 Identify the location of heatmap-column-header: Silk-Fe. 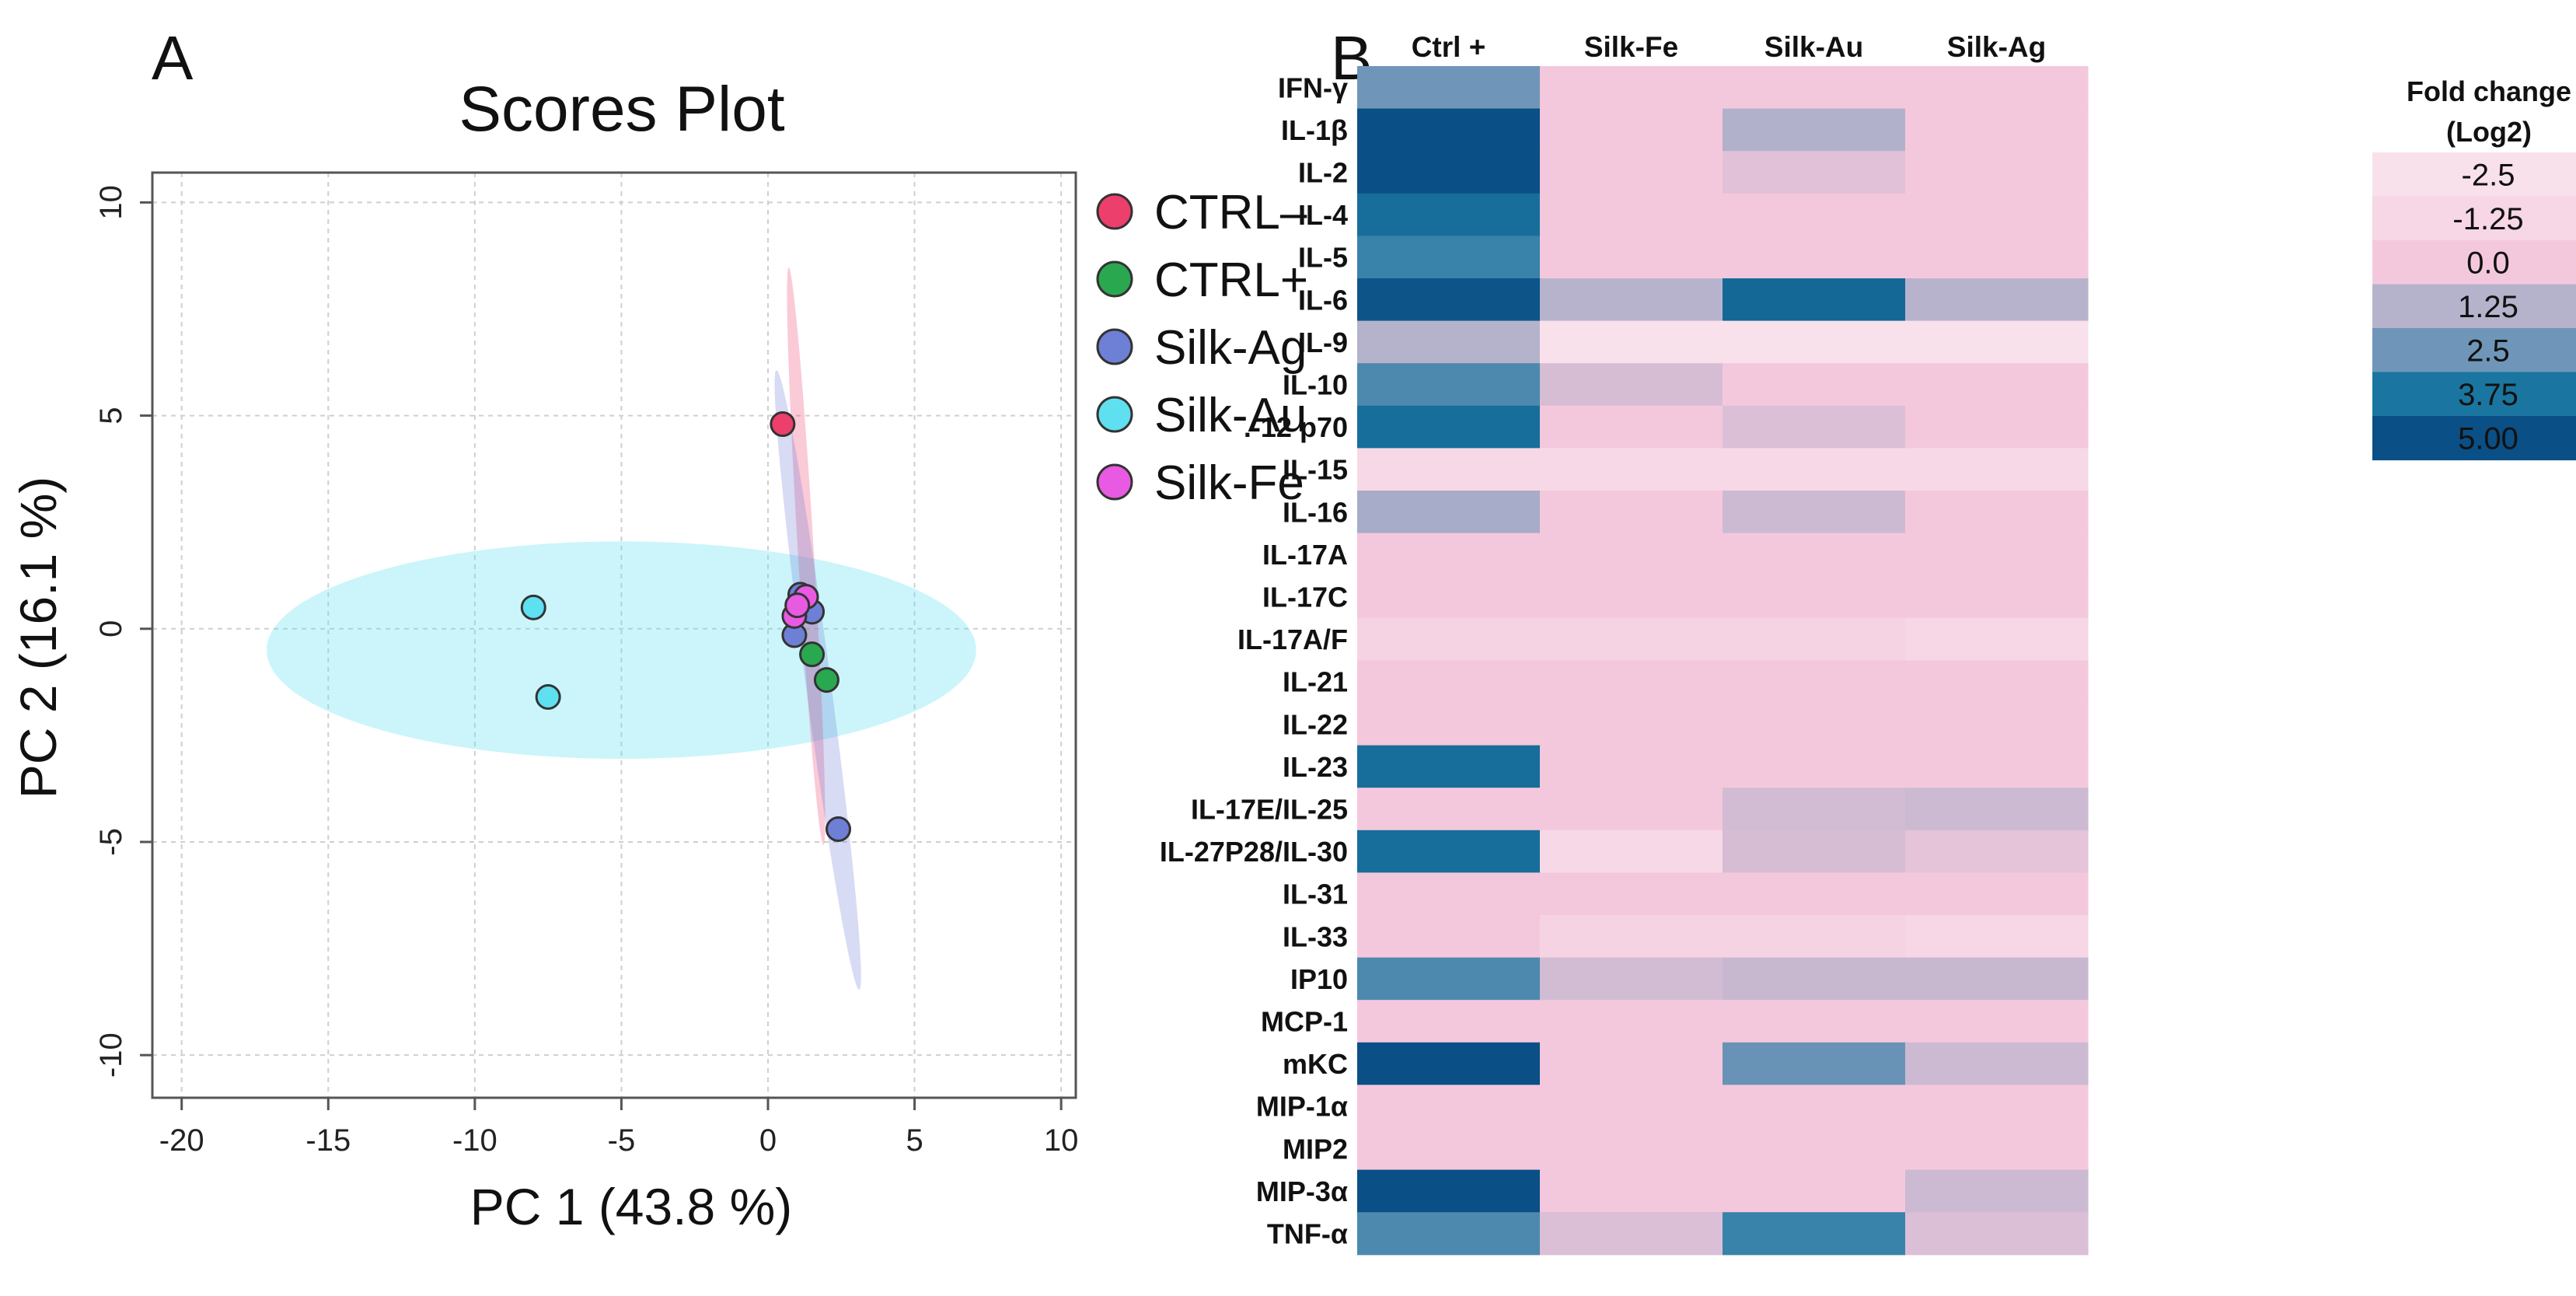
(1631, 47).